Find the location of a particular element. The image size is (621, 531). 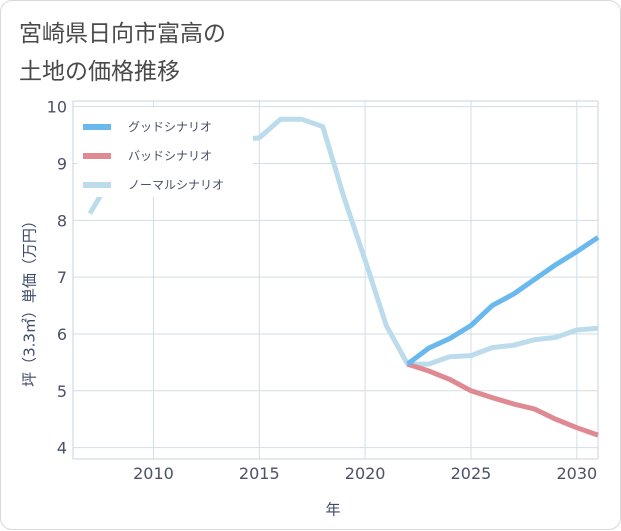

y-tick-label: 4 is located at coordinates (62, 448).